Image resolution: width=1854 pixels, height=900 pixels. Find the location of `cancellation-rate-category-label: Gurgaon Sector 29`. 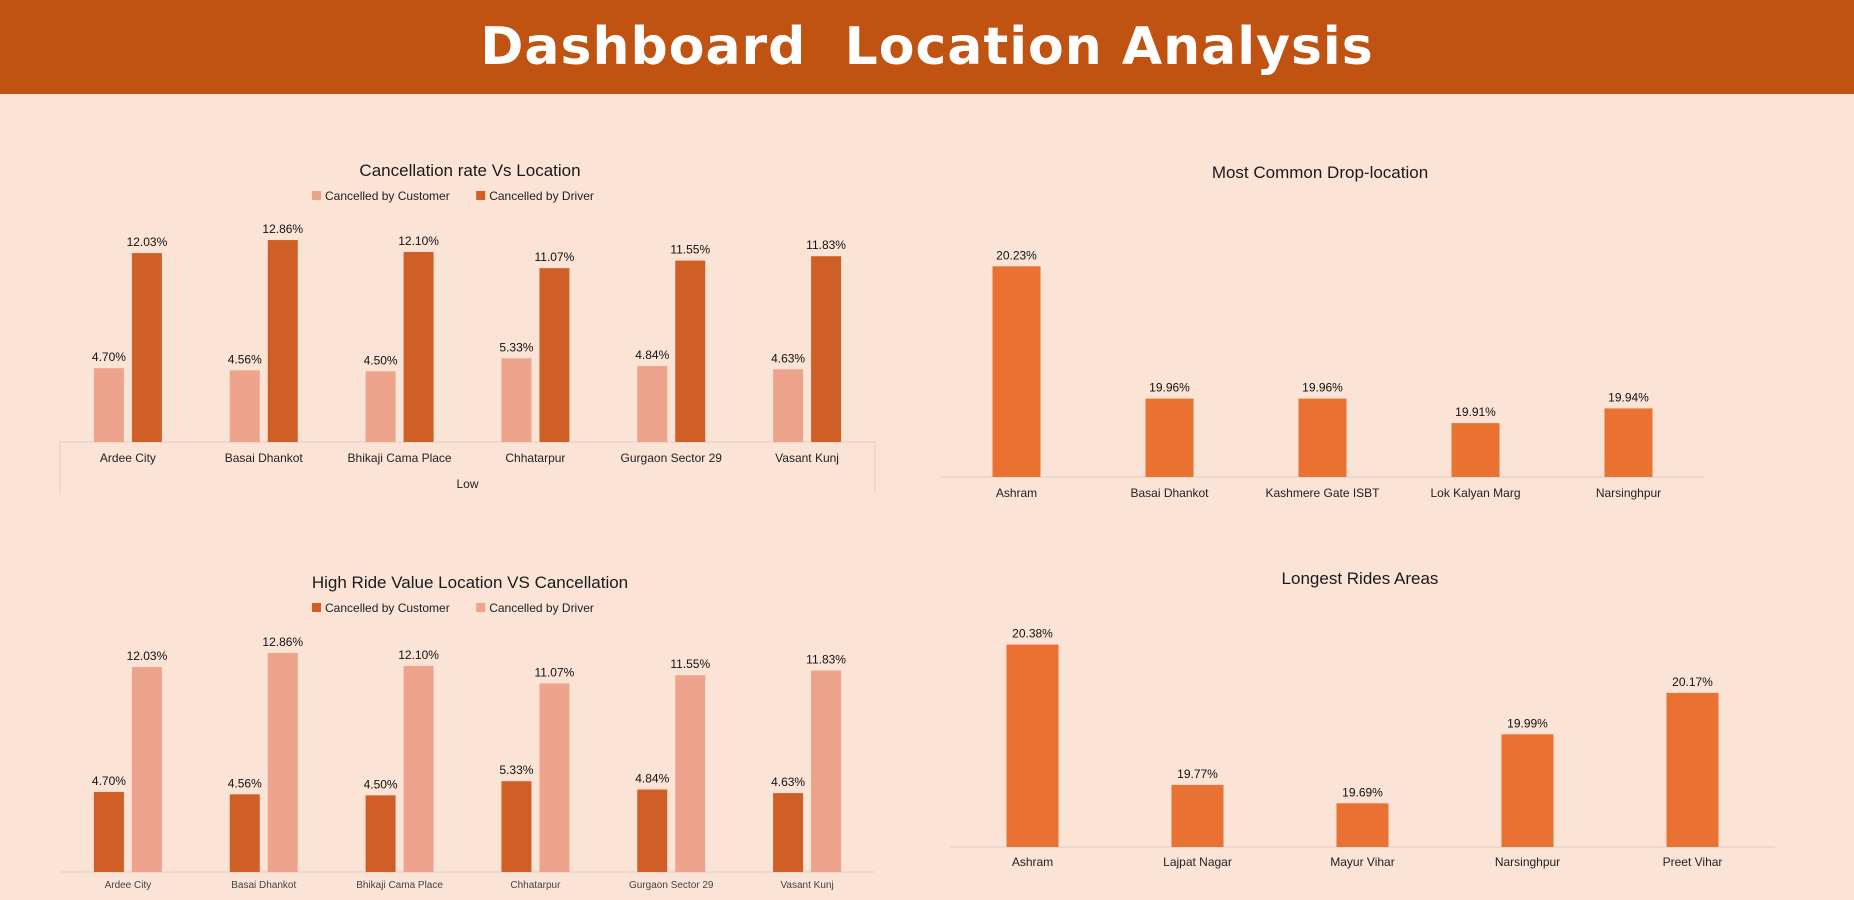

cancellation-rate-category-label: Gurgaon Sector 29 is located at coordinates (672, 458).